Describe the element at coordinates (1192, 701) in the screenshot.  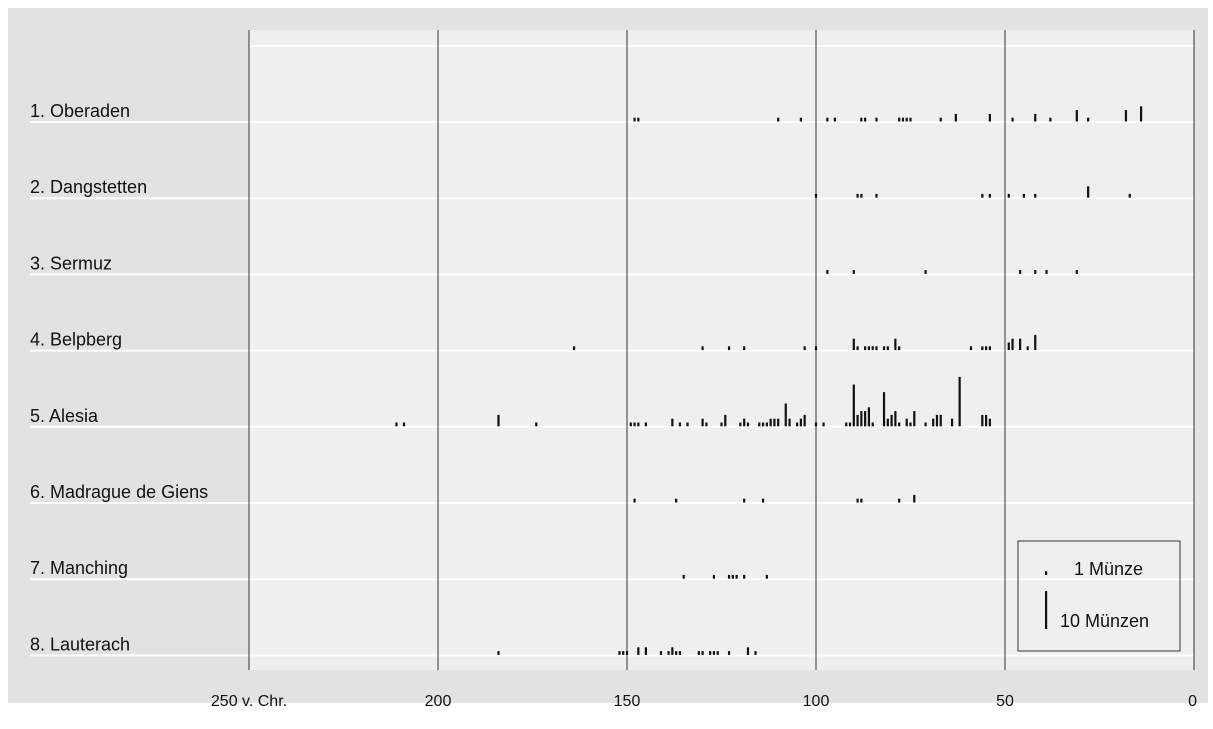
I see `tick-label: 0` at that location.